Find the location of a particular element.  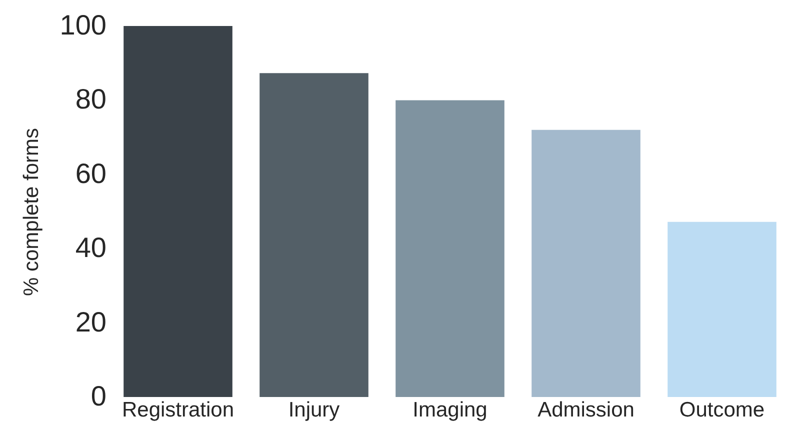

y-tick-label: 100 is located at coordinates (83, 25).